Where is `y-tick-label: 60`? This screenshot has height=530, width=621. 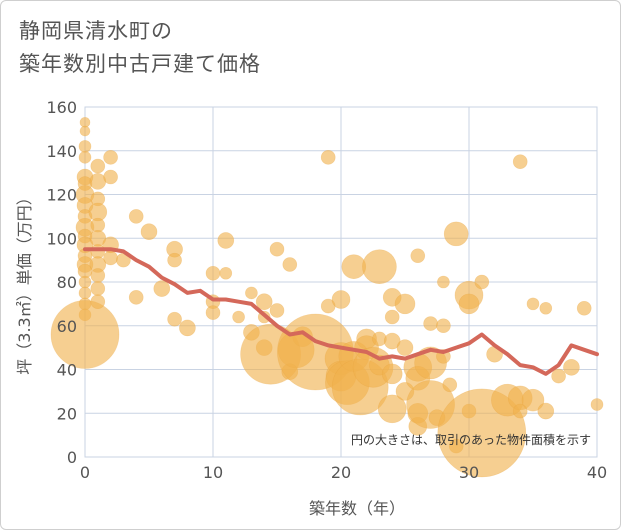 y-tick-label: 60 is located at coordinates (67, 326).